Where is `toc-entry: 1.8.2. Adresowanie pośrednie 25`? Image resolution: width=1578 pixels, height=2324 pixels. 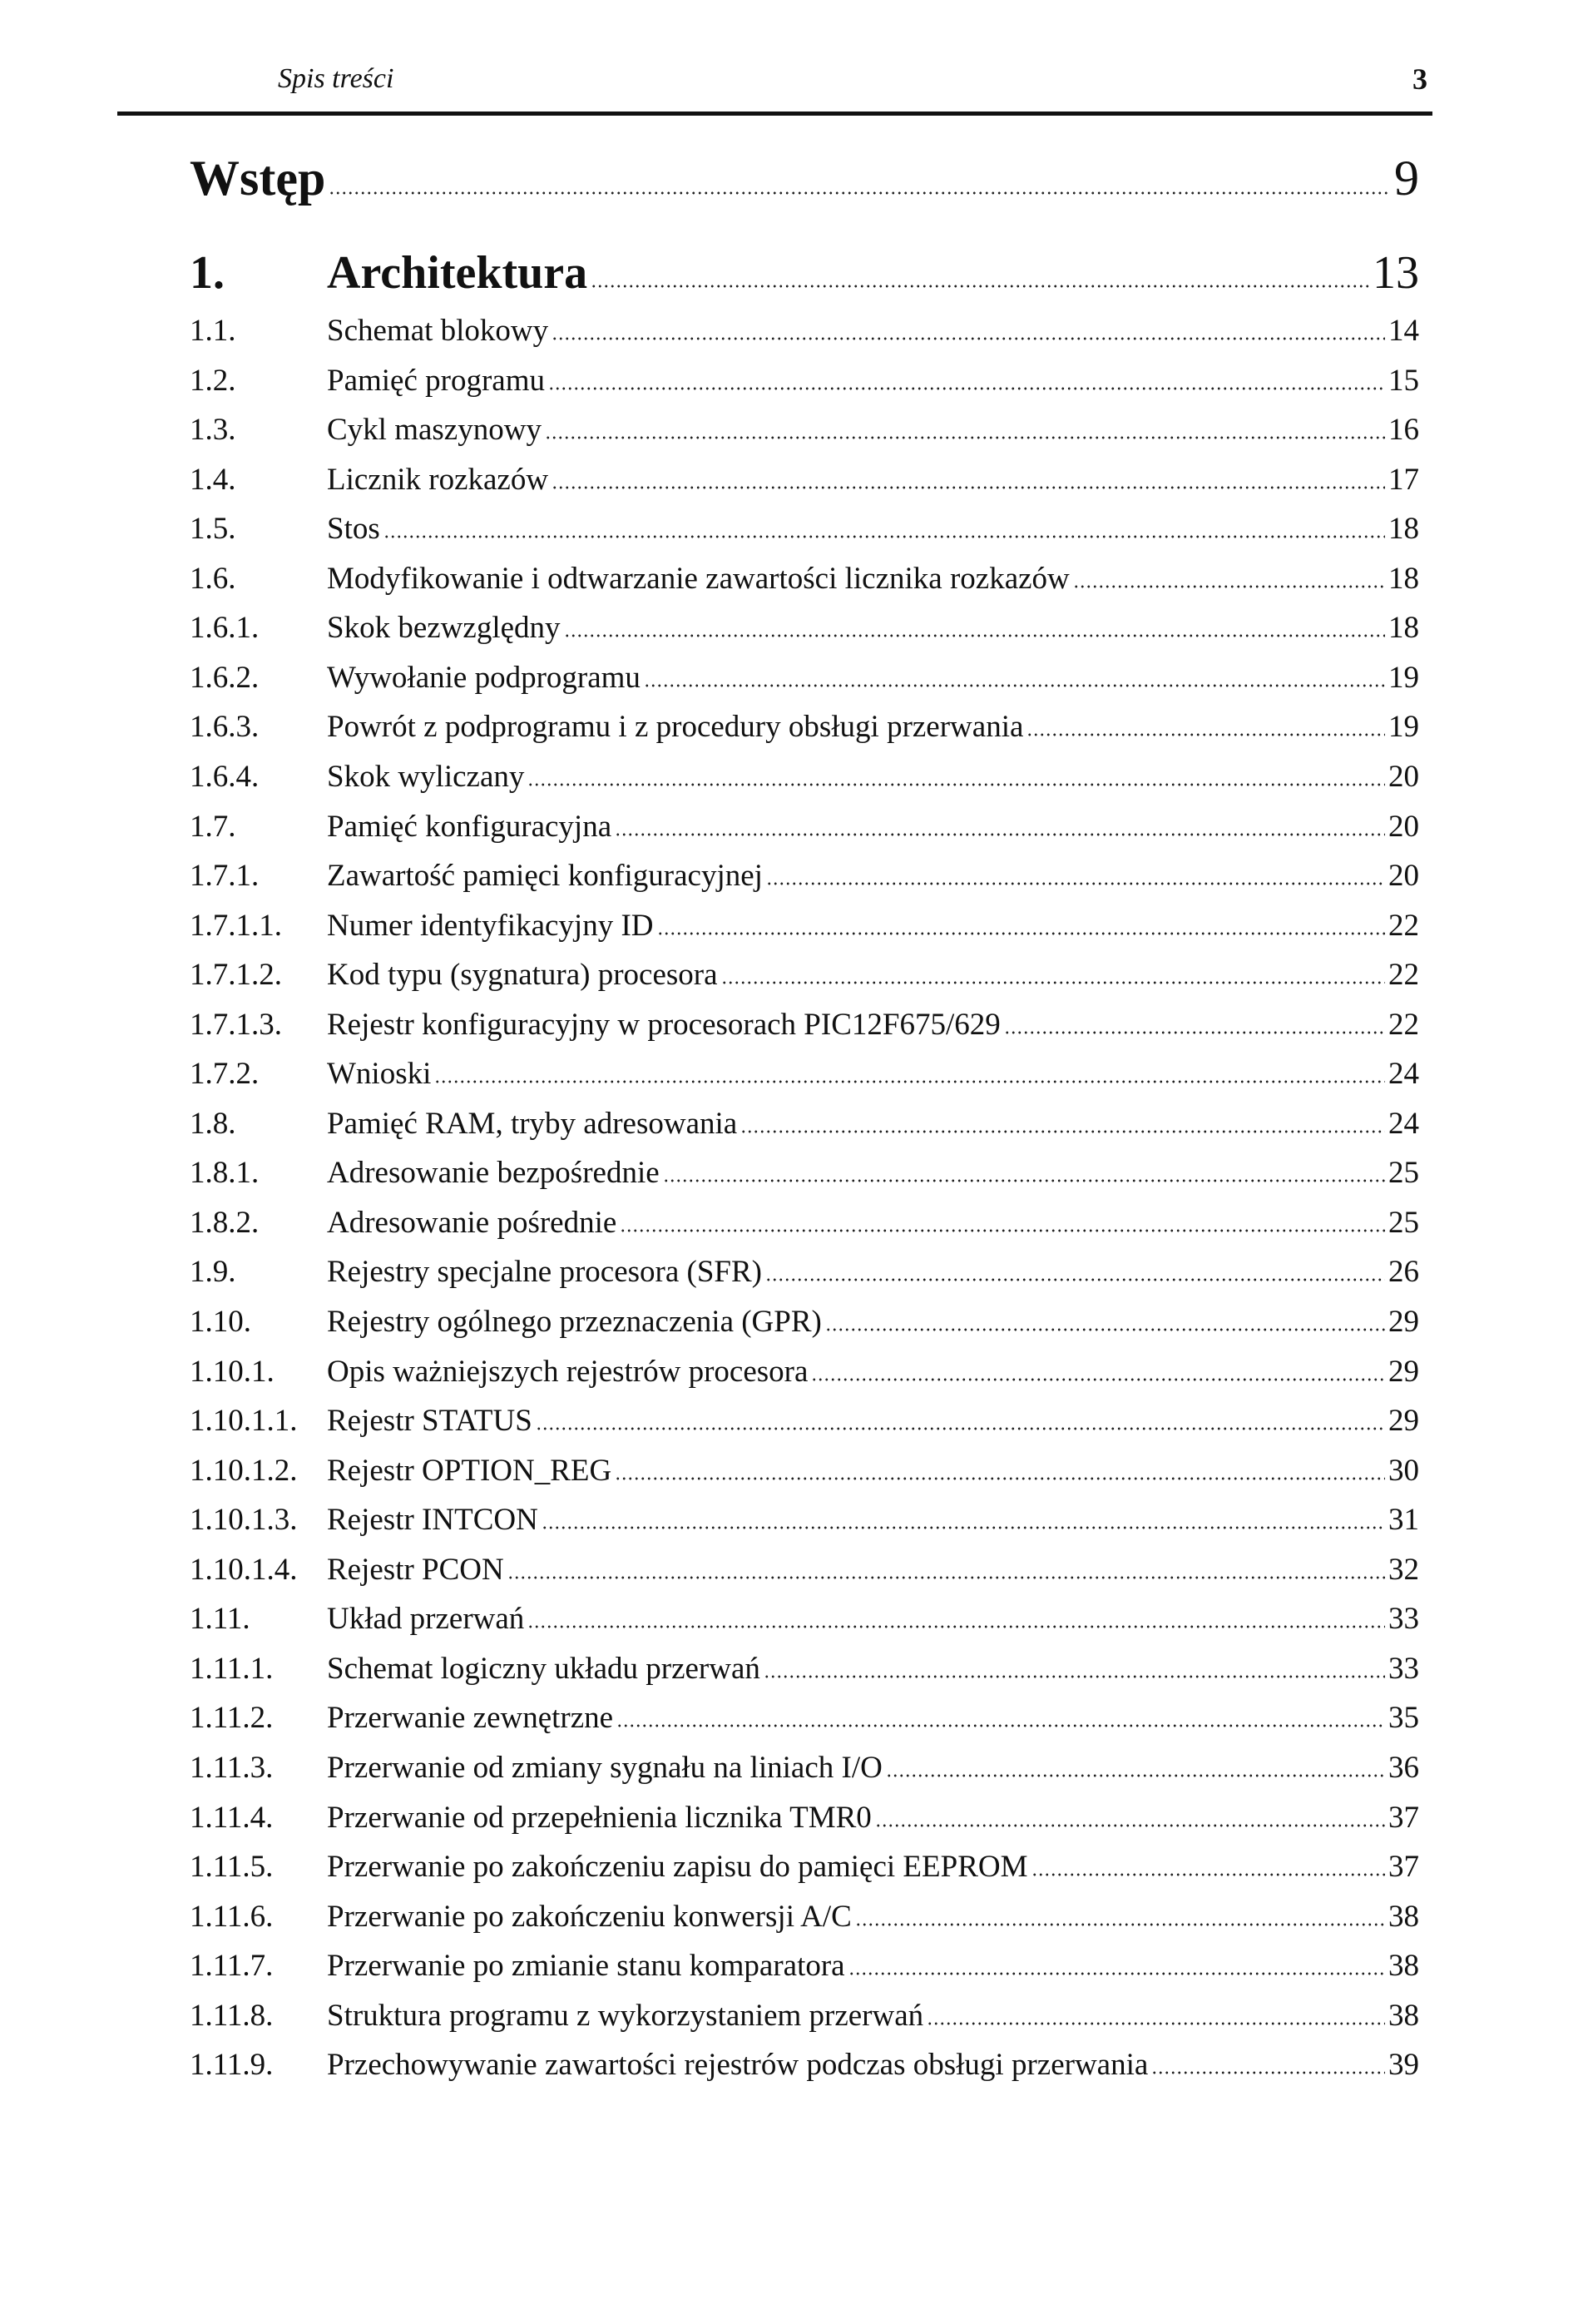 toc-entry: 1.8.2. Adresowanie pośrednie 25 is located at coordinates (804, 1223).